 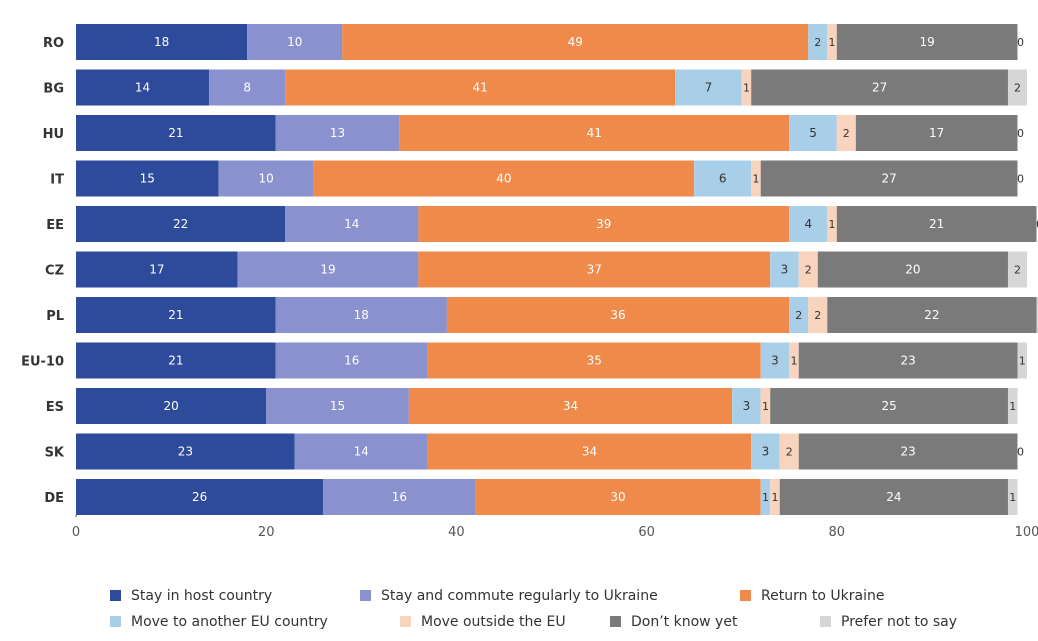 What do you see at coordinates (76, 532) in the screenshot?
I see `x-tick-label: 0` at bounding box center [76, 532].